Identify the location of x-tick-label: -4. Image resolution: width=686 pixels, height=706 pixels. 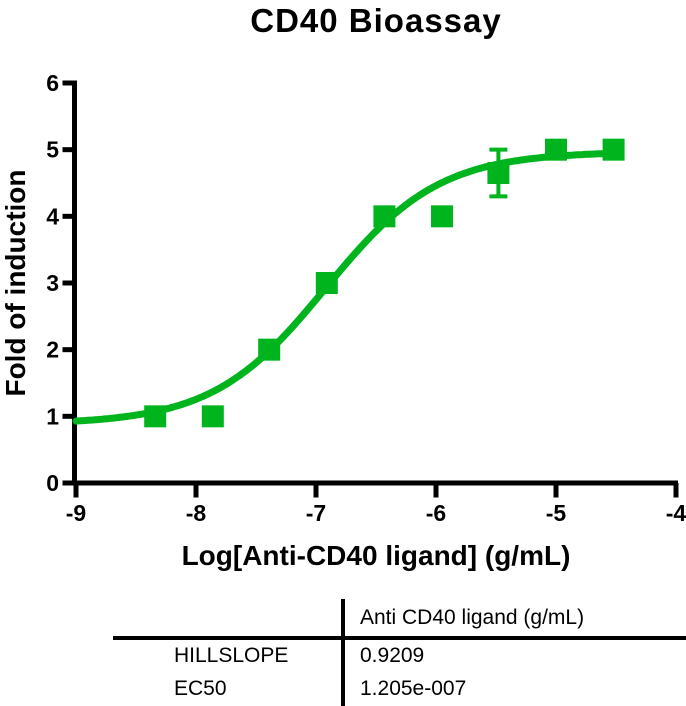
(676, 513).